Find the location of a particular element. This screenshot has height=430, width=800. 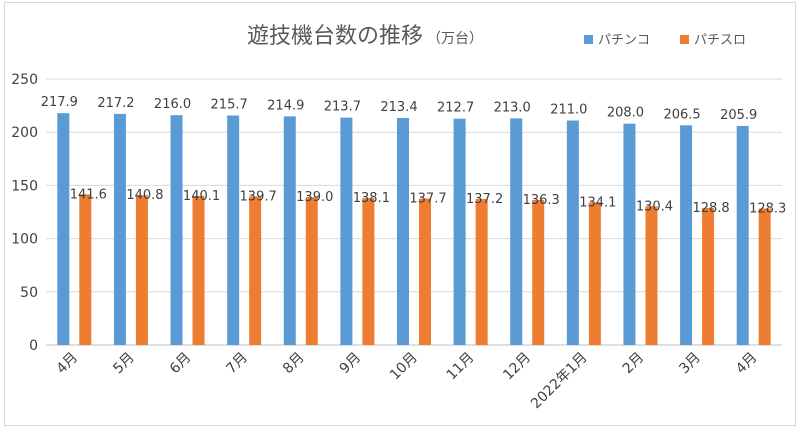

x-tick-label: 2022年1月 is located at coordinates (559, 381).